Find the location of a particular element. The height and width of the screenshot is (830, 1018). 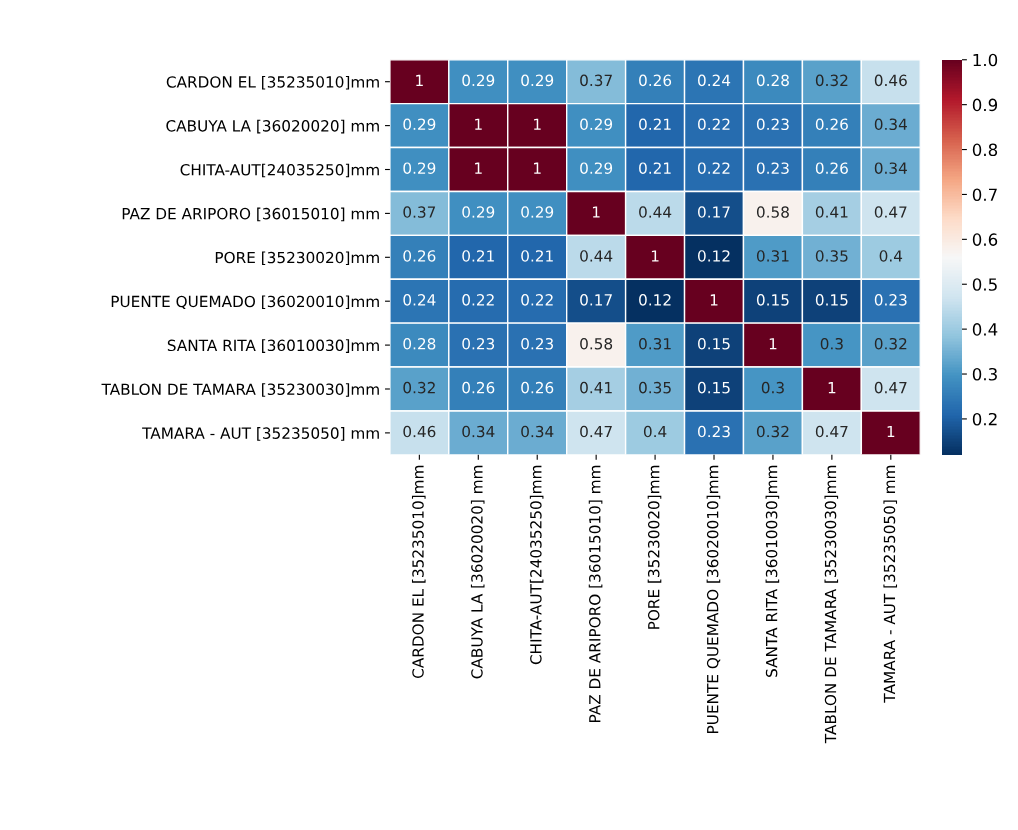

y-tick-label: CHITA-AUT[24035250]mm is located at coordinates (279, 170).